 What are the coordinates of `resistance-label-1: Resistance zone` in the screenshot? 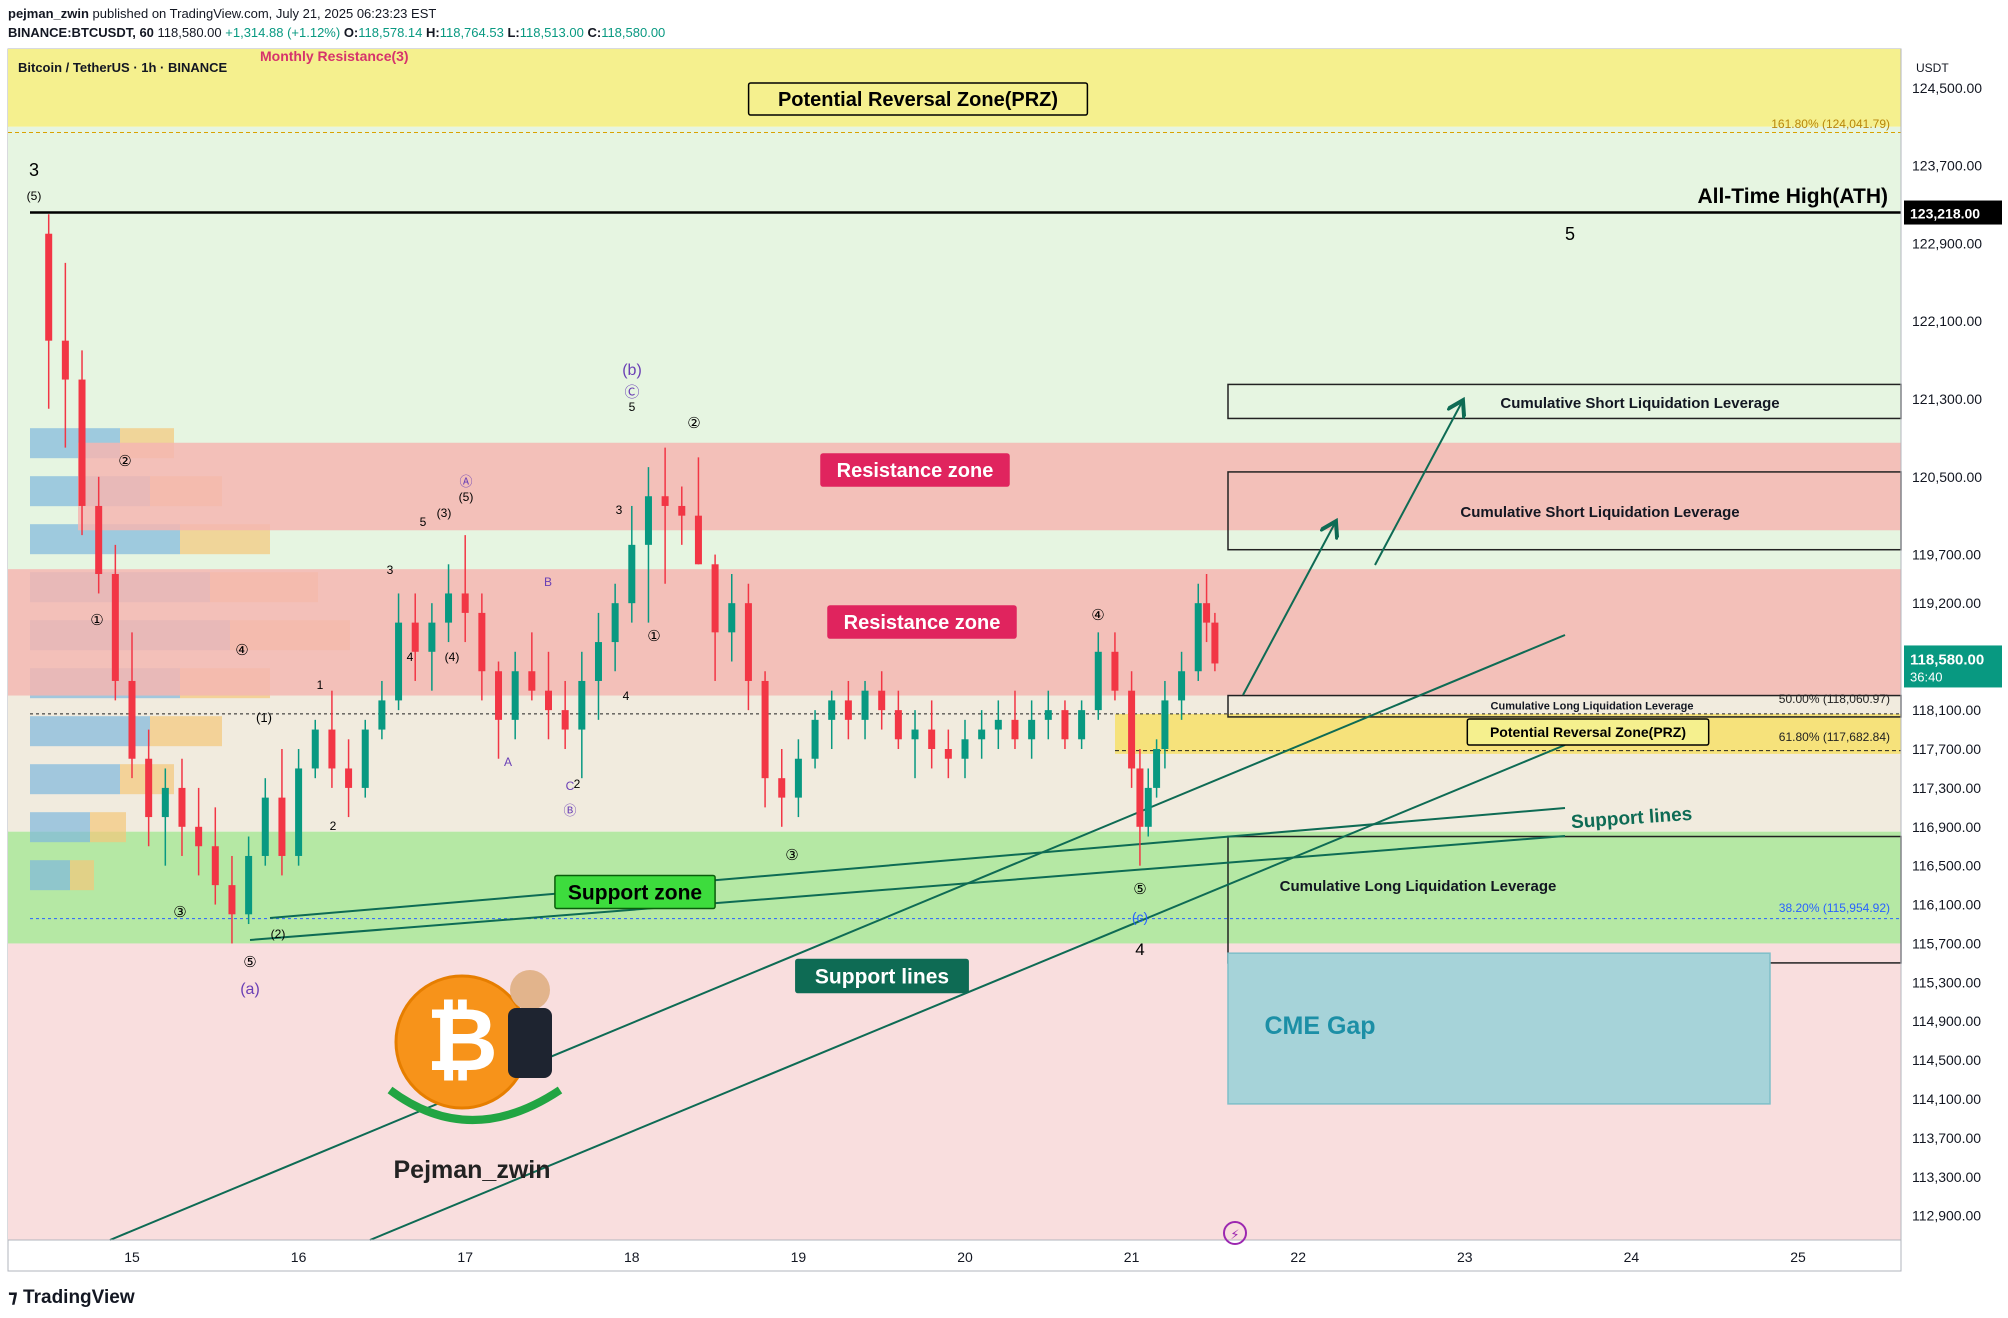 It's located at (915, 471).